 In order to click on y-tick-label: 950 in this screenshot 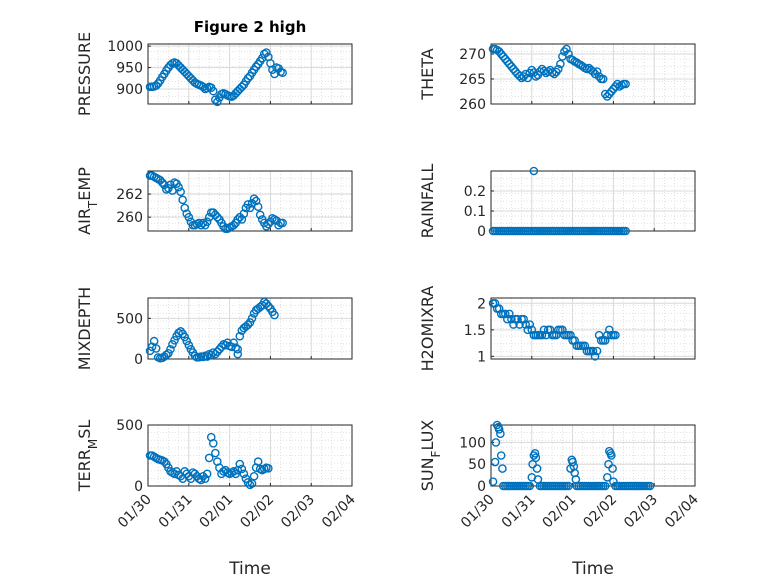, I will do `click(129, 69)`.